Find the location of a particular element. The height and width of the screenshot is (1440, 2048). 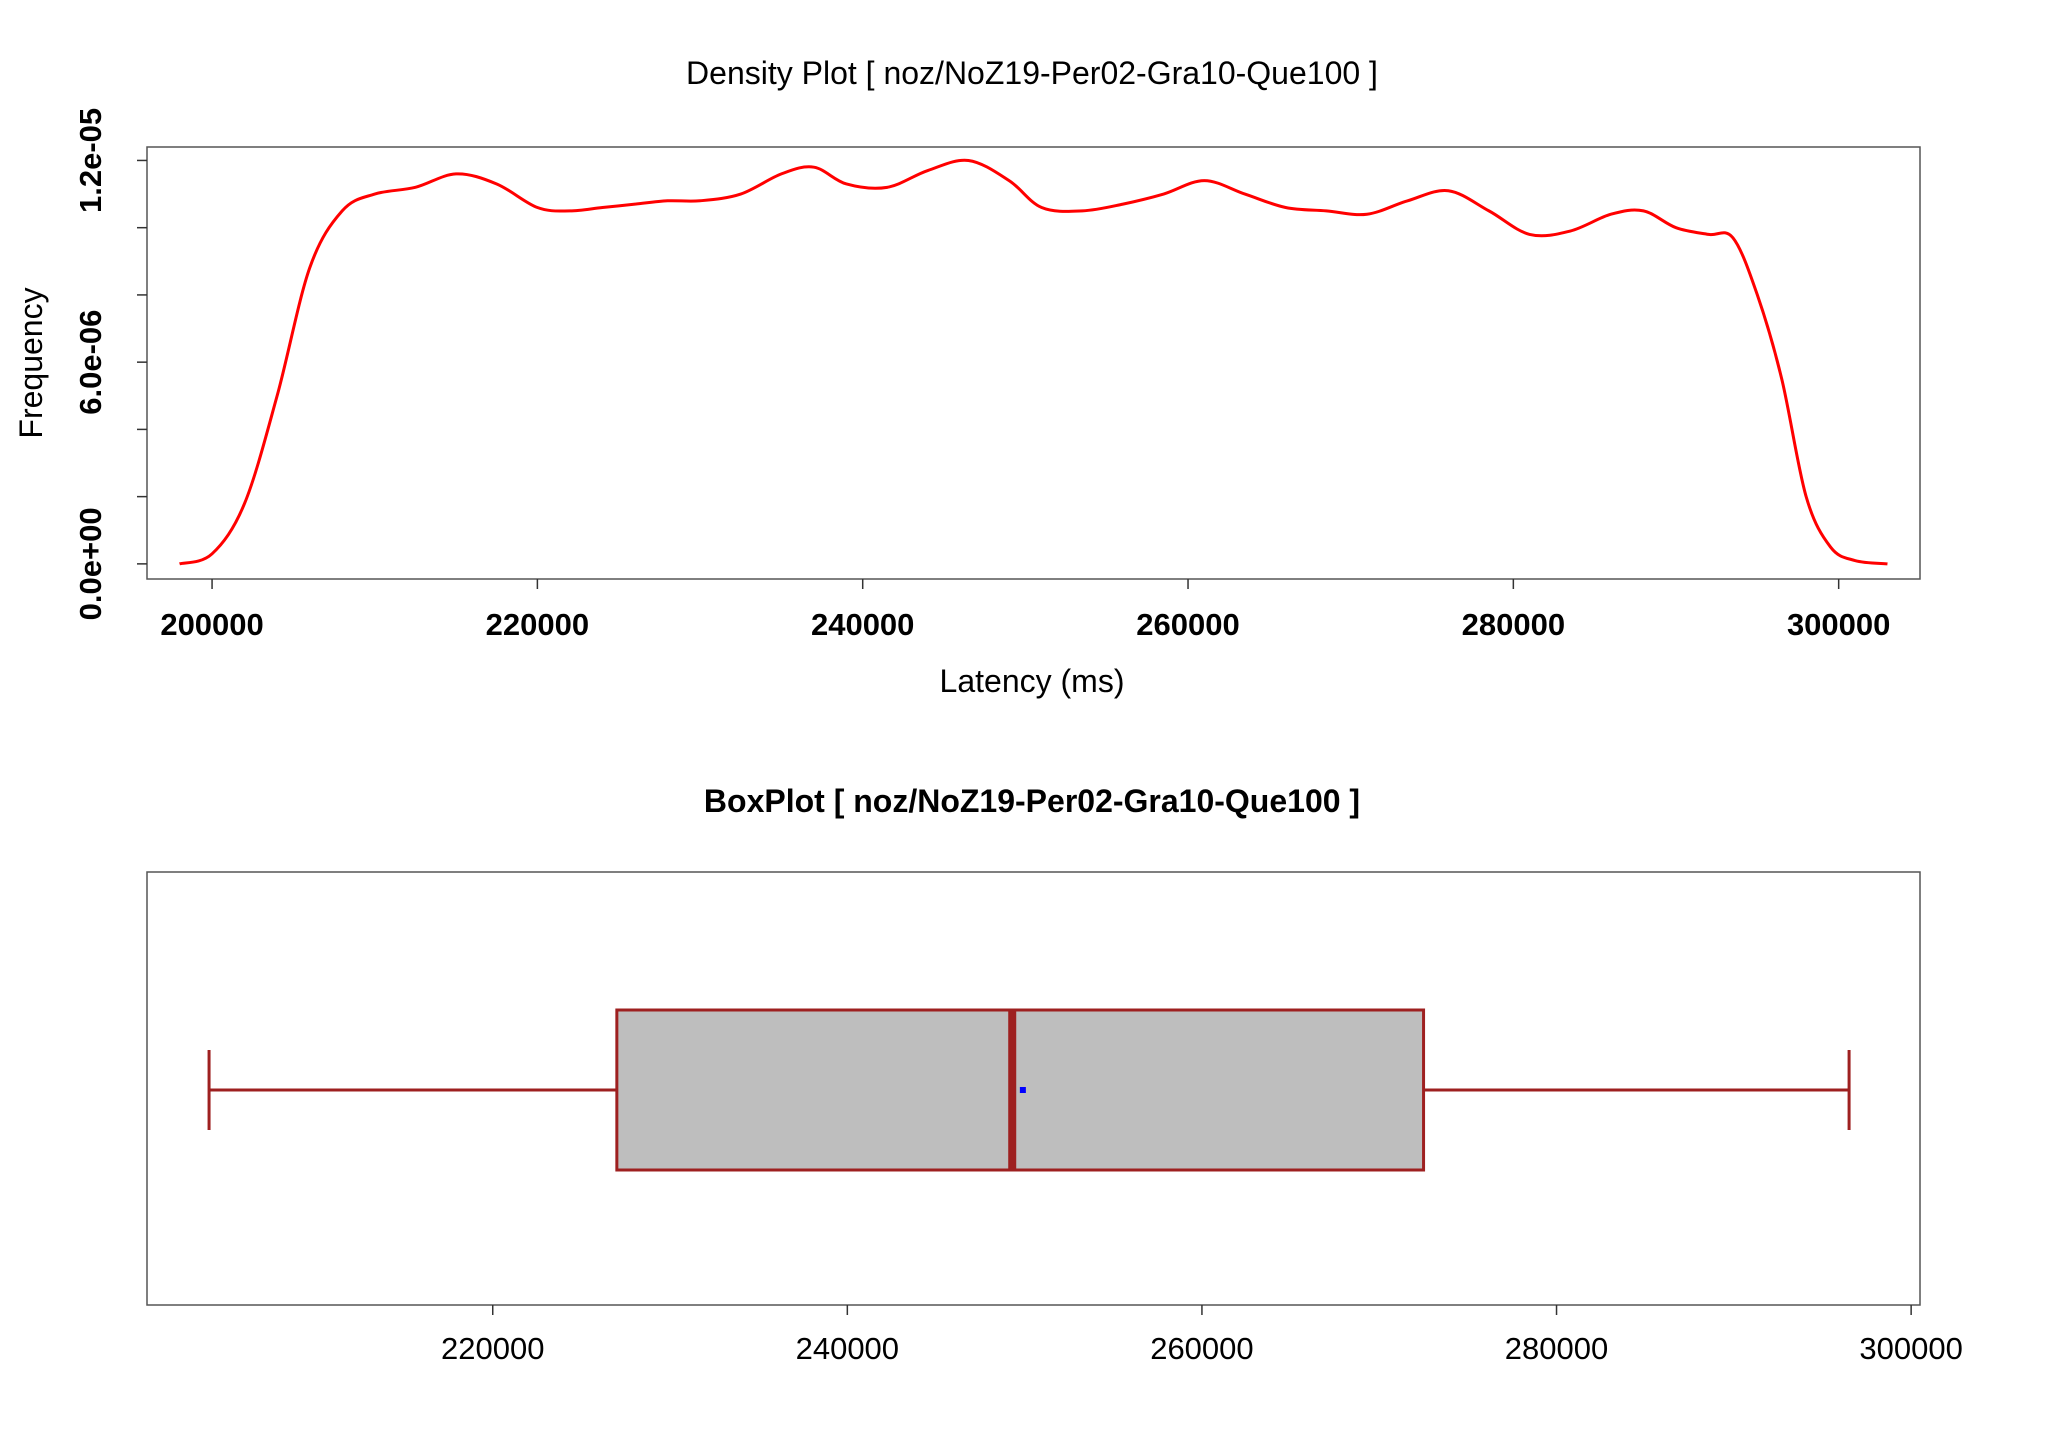

density-x-tick-label: 300000 is located at coordinates (1838, 624).